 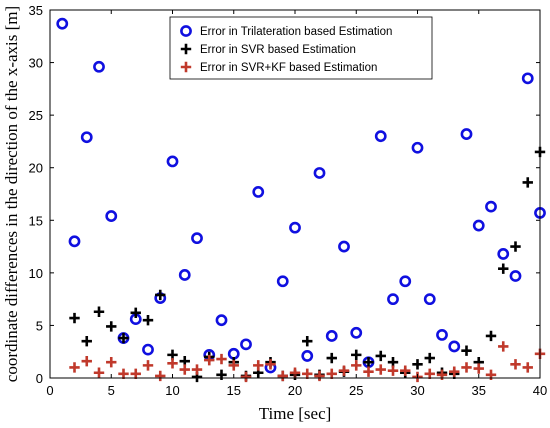 What do you see at coordinates (295, 390) in the screenshot?
I see `x-tick-label: 20` at bounding box center [295, 390].